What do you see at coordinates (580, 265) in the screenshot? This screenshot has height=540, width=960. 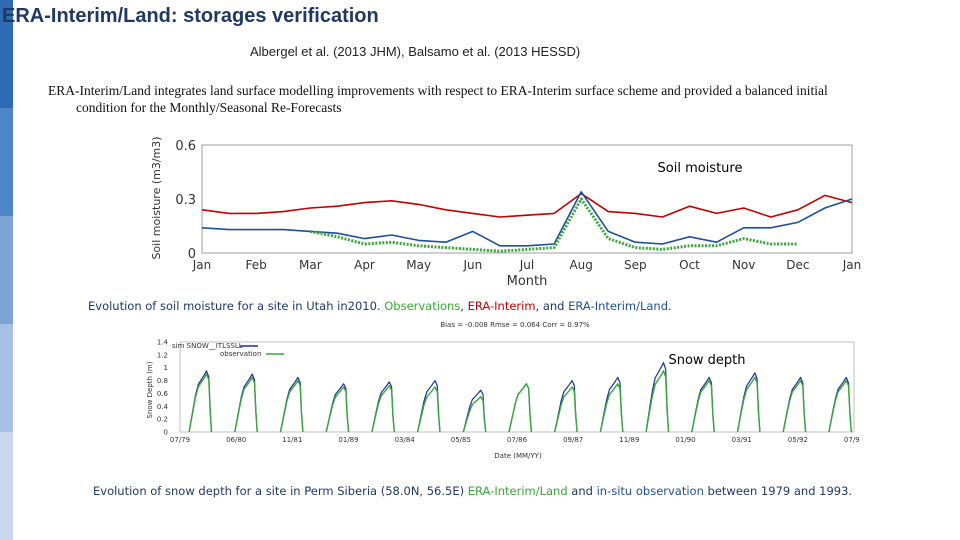 I see `soil-x-tick-label: Aug` at bounding box center [580, 265].